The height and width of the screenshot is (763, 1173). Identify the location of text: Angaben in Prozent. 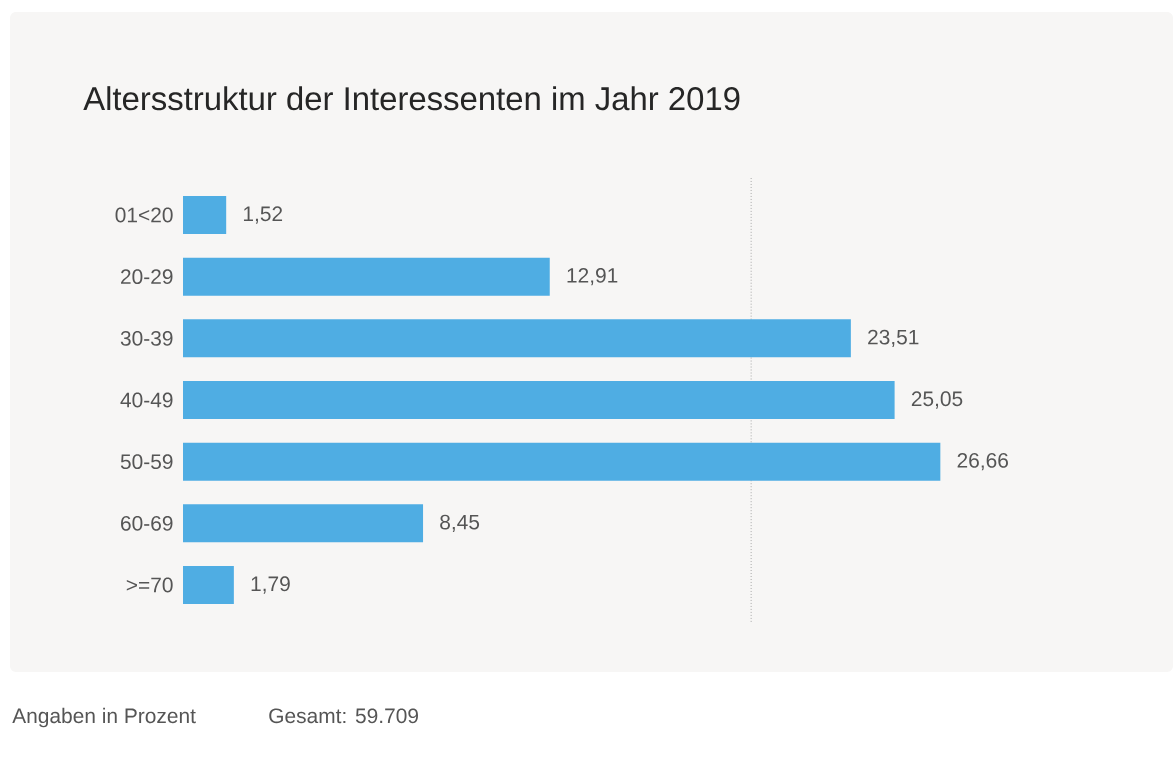
(104, 717).